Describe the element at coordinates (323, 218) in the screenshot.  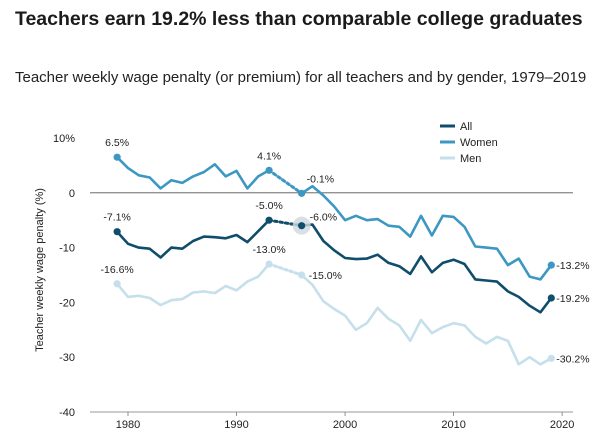
I see `data-label-all: -6.0%` at that location.